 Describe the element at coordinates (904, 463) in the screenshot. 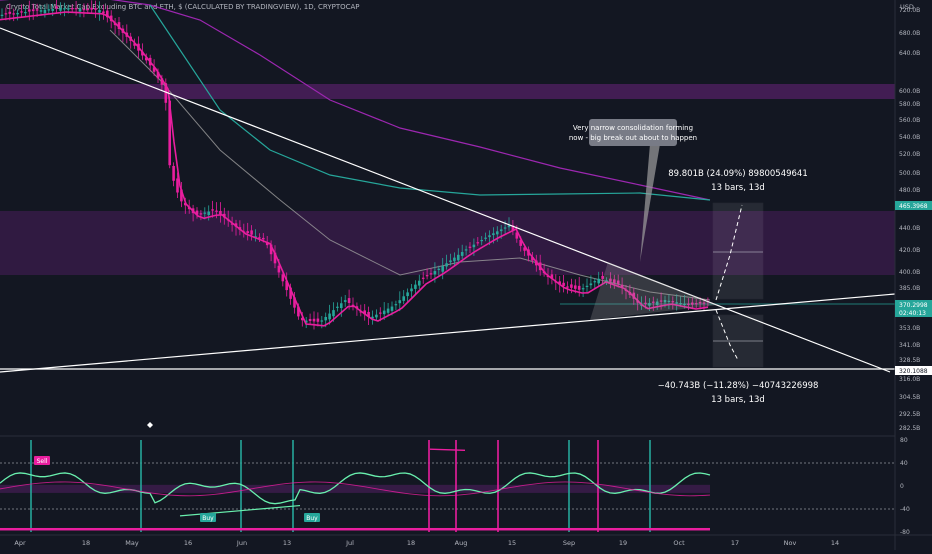

I see `osc-y-tick-label: 40` at that location.